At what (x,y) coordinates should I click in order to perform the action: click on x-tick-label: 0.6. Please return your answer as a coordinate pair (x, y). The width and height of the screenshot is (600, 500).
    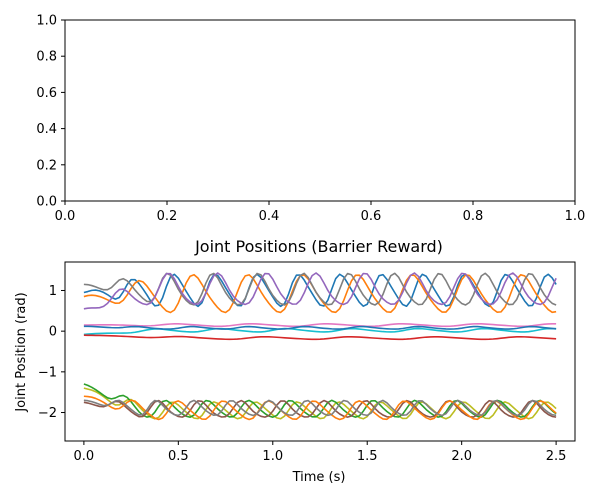
    Looking at the image, I should click on (371, 216).